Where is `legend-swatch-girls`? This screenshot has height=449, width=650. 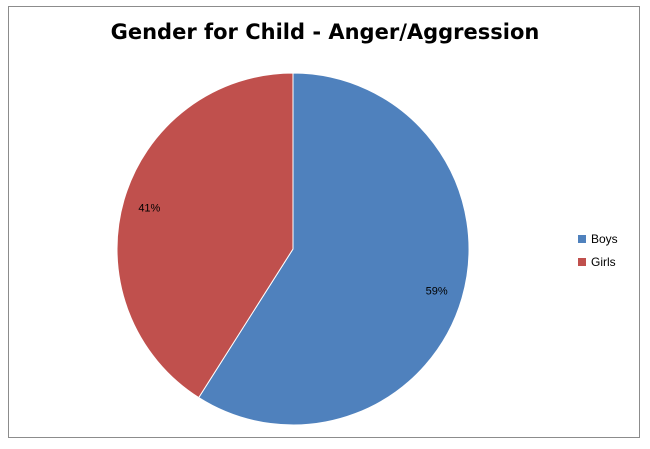
legend-swatch-girls is located at coordinates (582, 261).